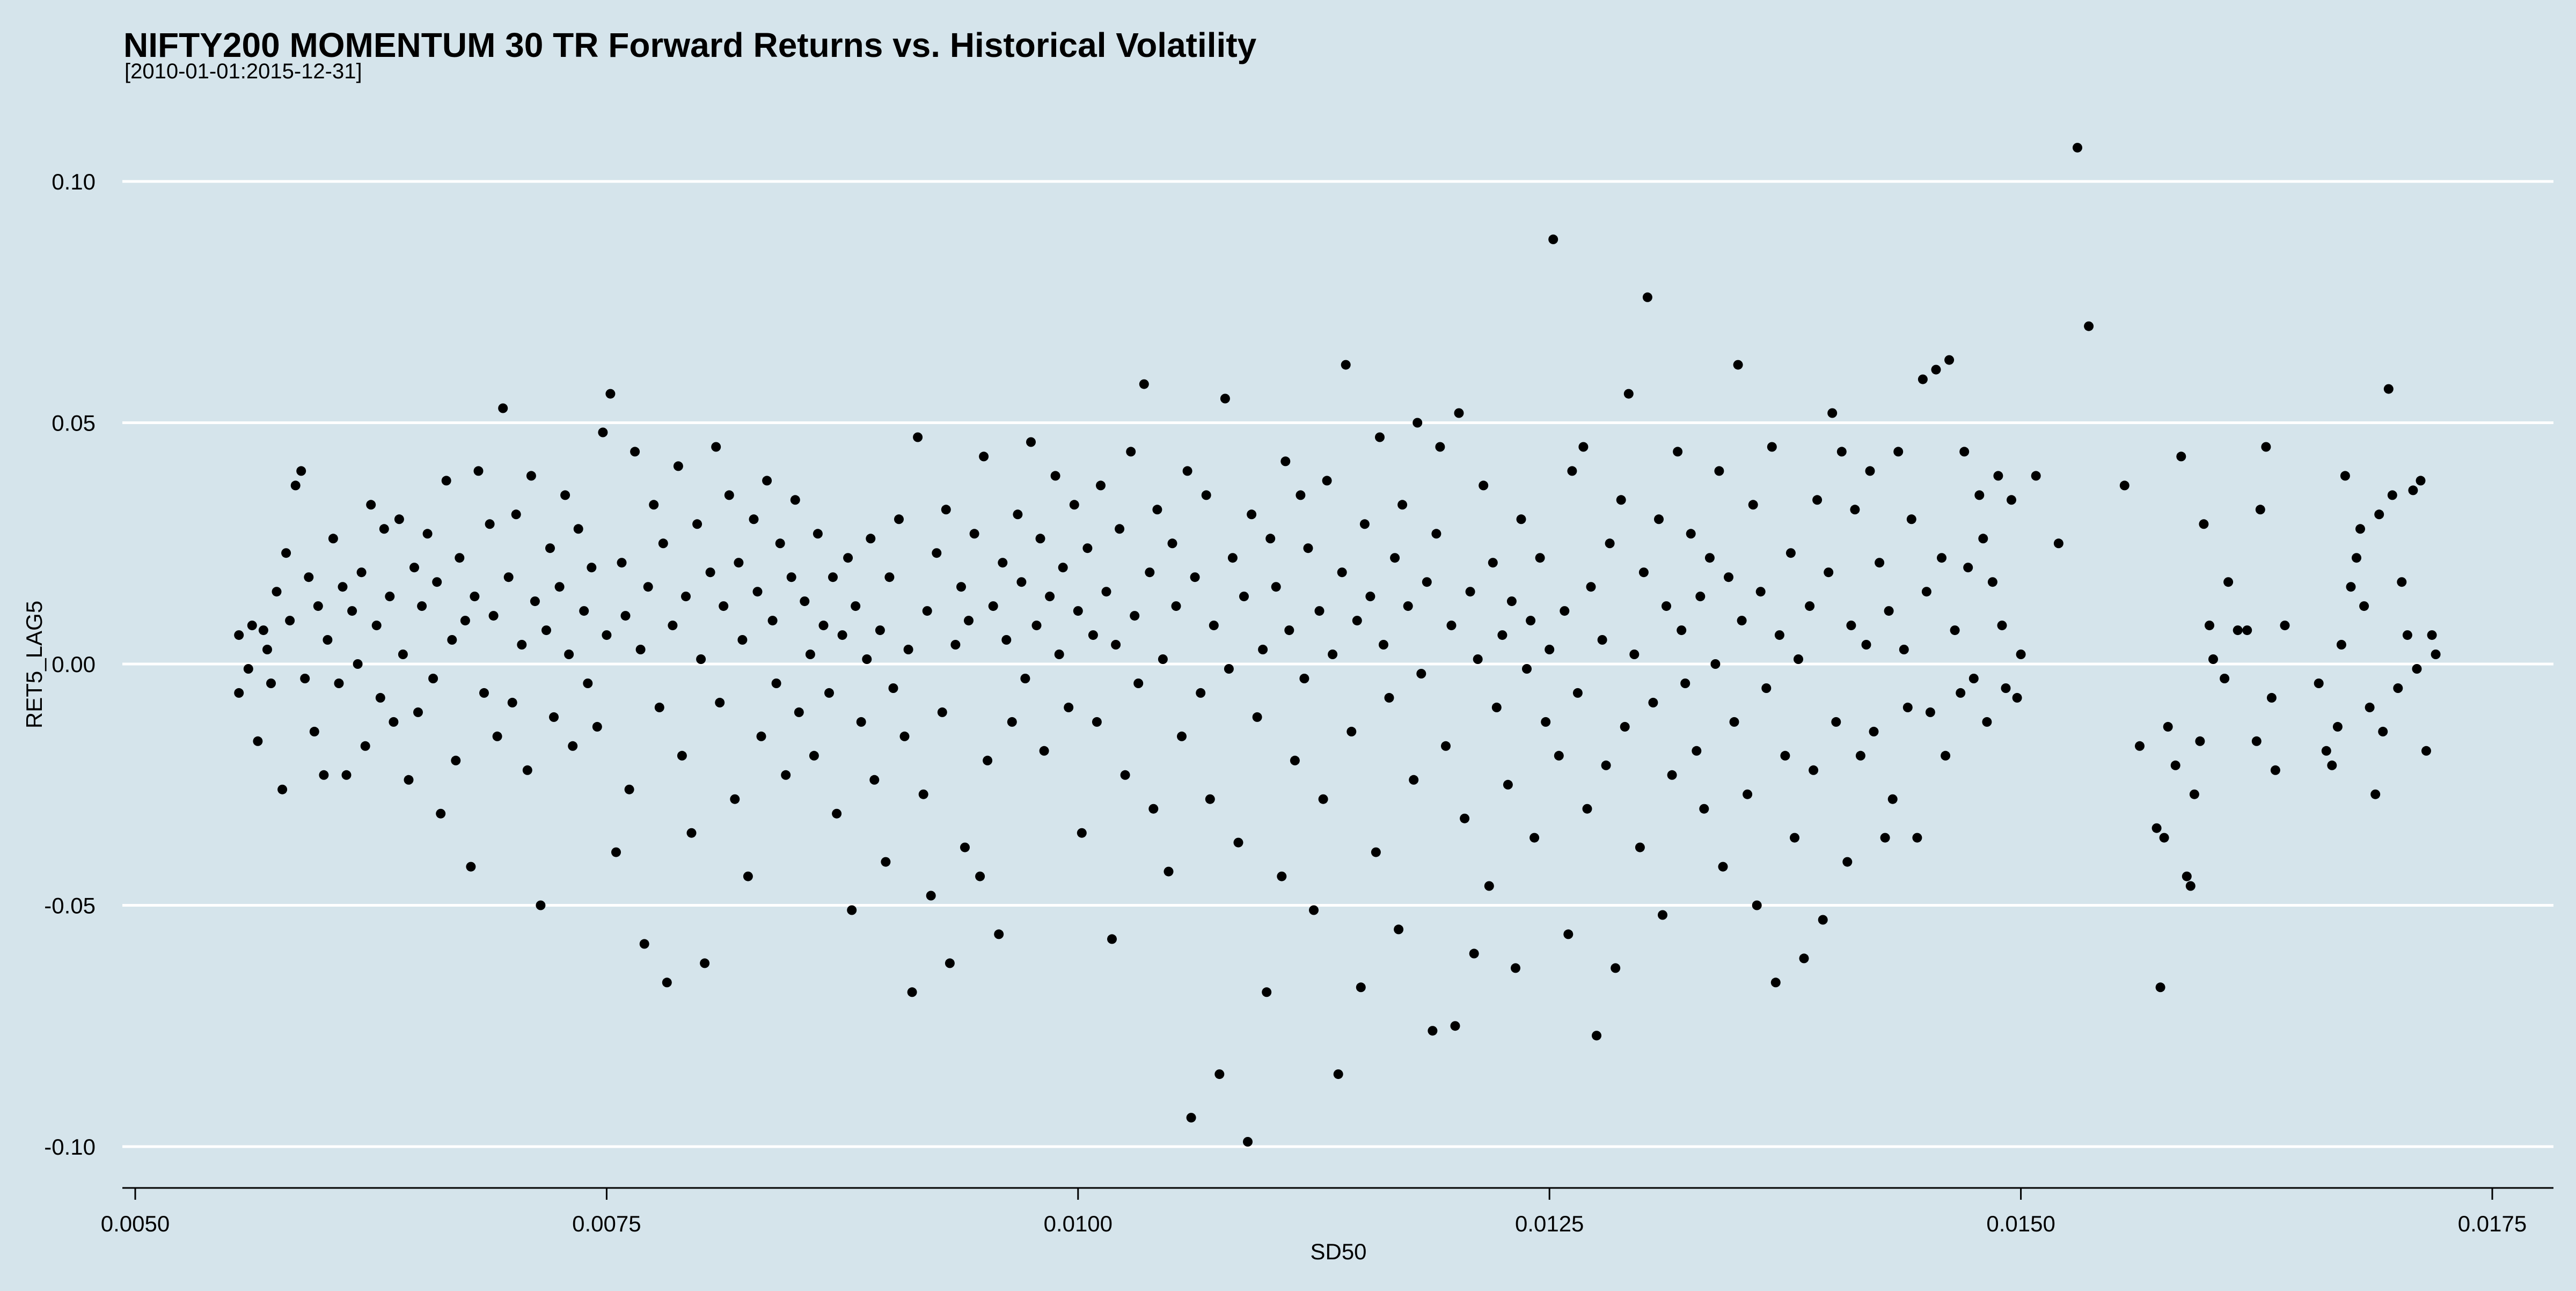 The height and width of the screenshot is (1291, 2576). What do you see at coordinates (70, 664) in the screenshot?
I see `y-tick-labels: -0.10 -0.05 0.00 0.05 0.10` at bounding box center [70, 664].